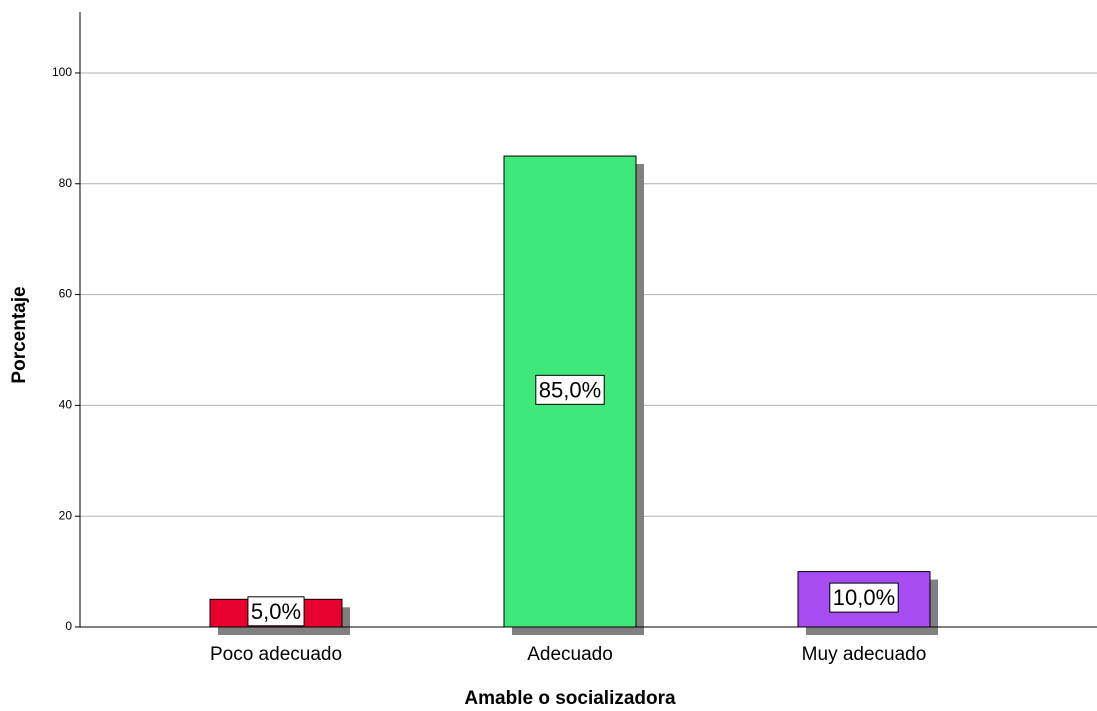 This screenshot has width=1097, height=711. I want to click on y-tick-label: 0, so click(68, 626).